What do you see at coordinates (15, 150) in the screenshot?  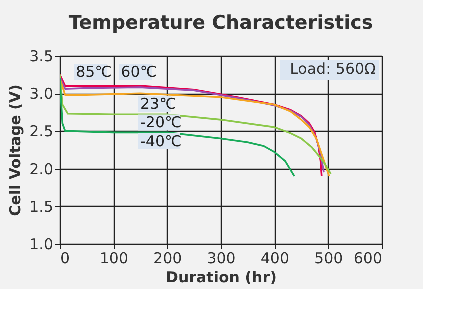 I see `y-axis-title: Cell Voltage (V)` at bounding box center [15, 150].